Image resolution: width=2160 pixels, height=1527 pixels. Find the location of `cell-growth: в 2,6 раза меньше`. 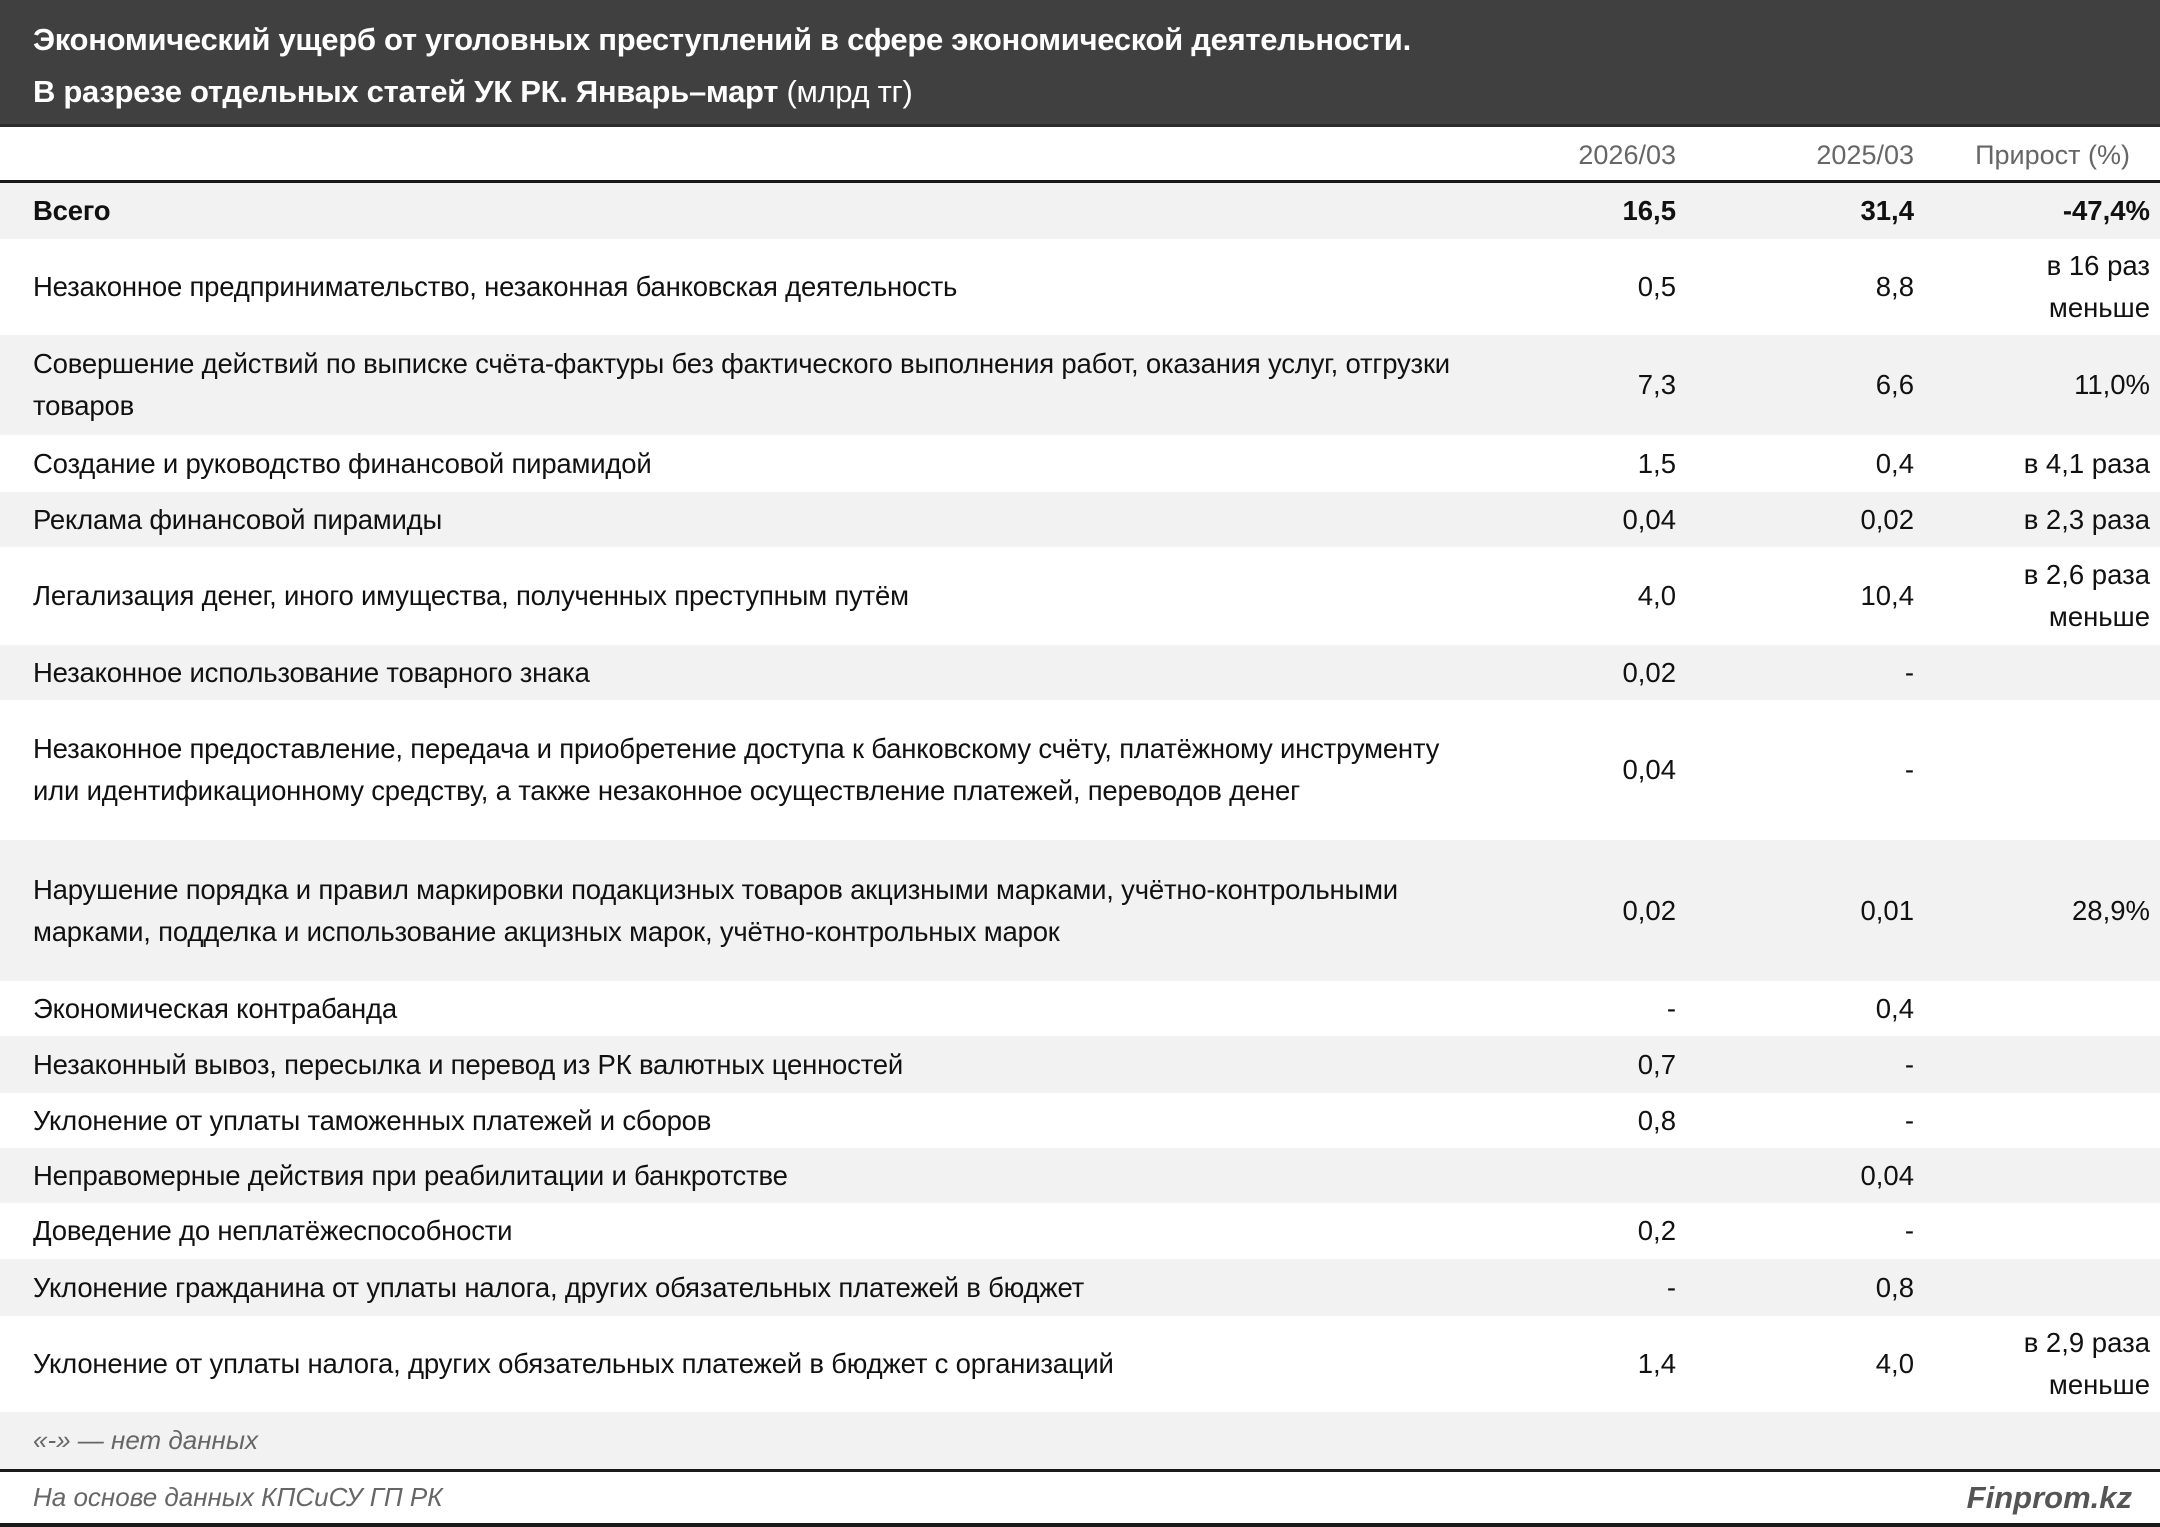

cell-growth: в 2,6 раза меньше is located at coordinates (2086, 595).